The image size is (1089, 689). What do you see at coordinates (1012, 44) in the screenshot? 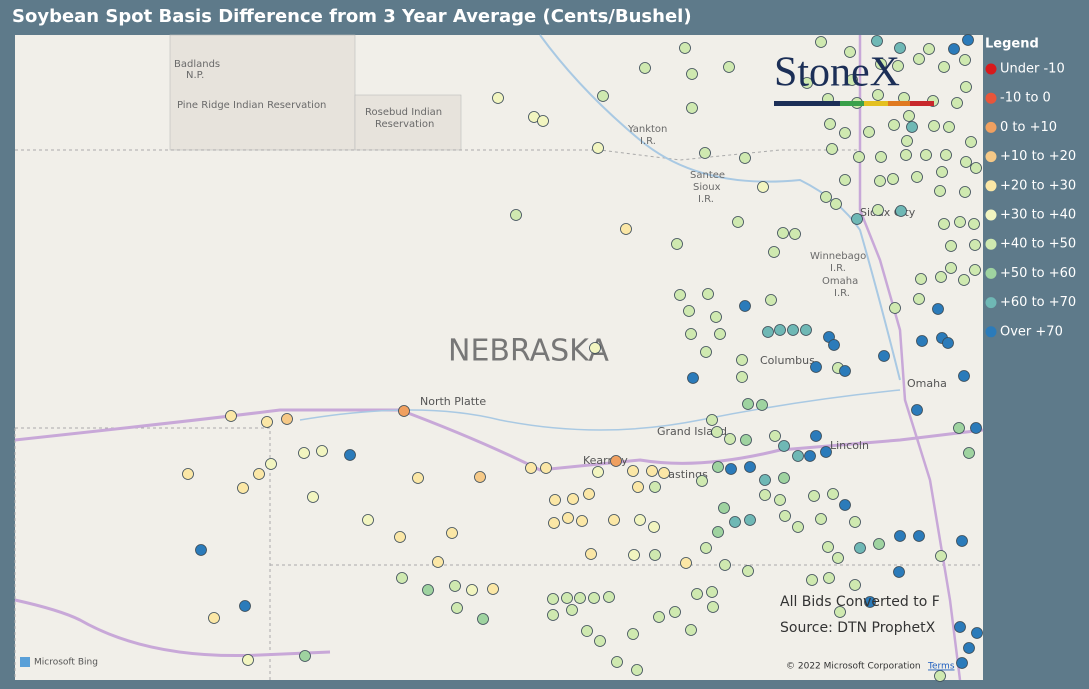
I see `legend-title: Legend` at bounding box center [1012, 44].